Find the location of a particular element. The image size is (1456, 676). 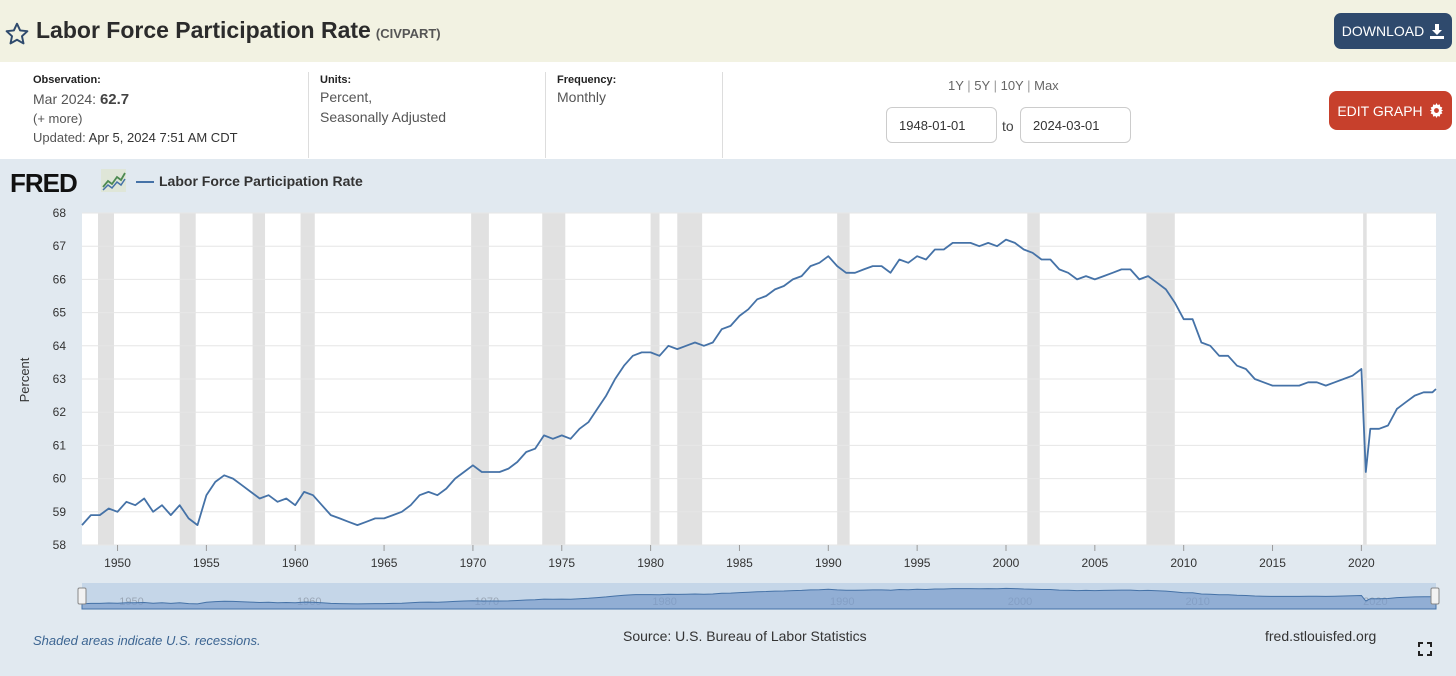

favorite-star-icon is located at coordinates (17, 34).